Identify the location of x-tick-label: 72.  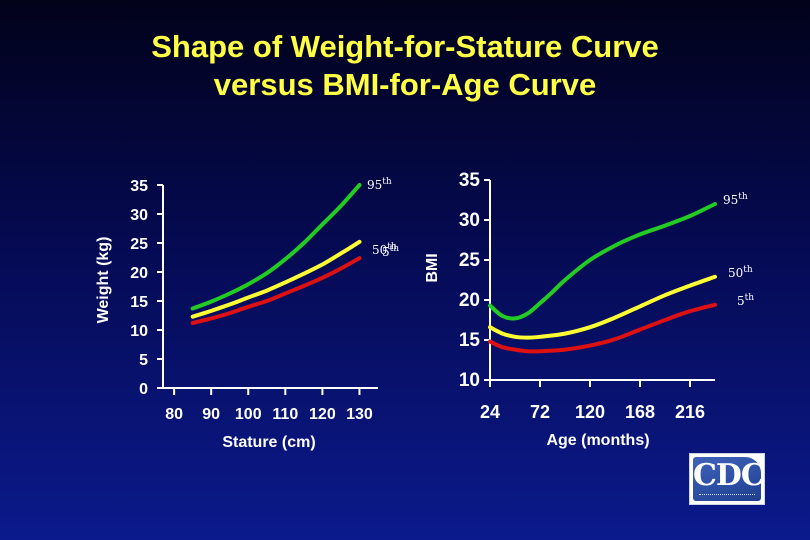
(540, 412).